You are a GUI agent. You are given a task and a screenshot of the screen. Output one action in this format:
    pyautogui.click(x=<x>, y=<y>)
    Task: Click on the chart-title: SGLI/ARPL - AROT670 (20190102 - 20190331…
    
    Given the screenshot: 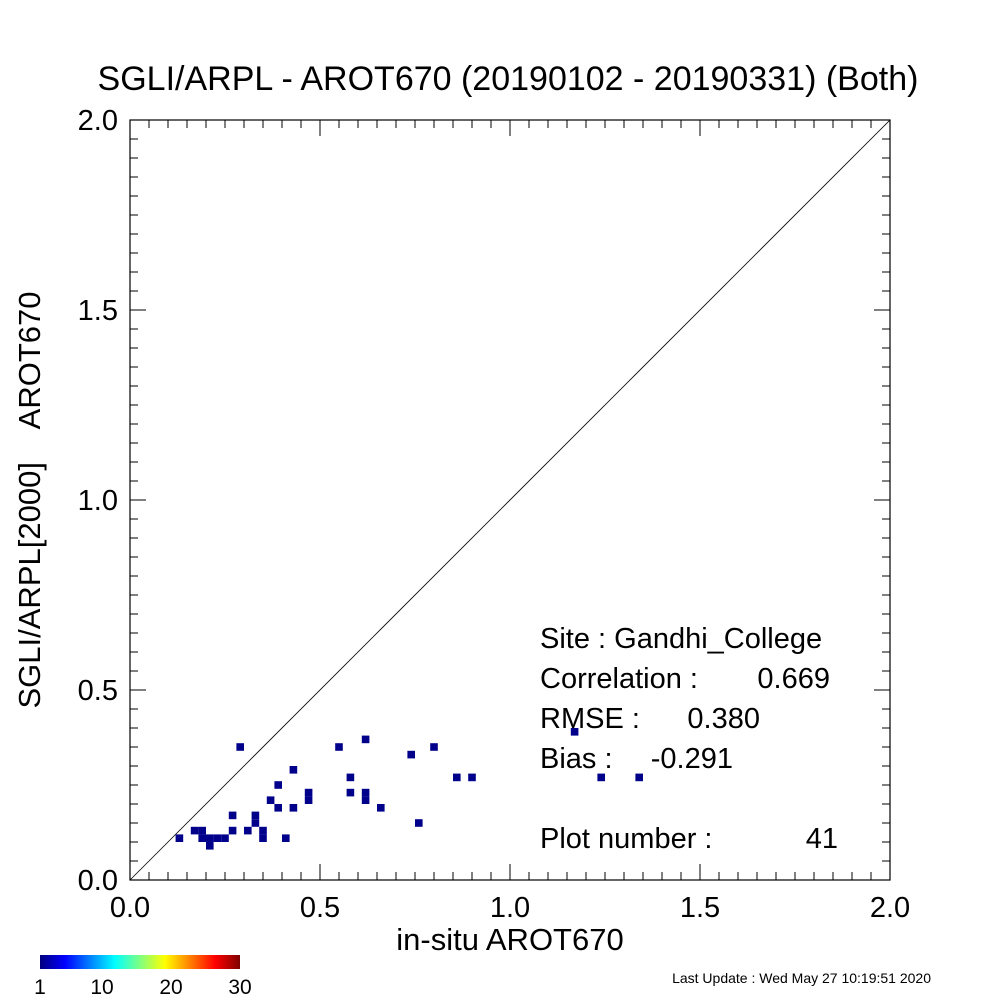 What is the action you would take?
    pyautogui.click(x=508, y=79)
    